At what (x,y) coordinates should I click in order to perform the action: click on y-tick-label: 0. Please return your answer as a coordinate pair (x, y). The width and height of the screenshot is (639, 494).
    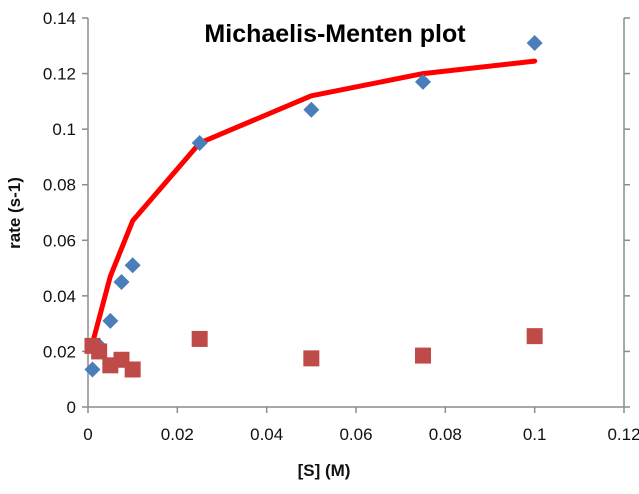
    Looking at the image, I should click on (71, 407).